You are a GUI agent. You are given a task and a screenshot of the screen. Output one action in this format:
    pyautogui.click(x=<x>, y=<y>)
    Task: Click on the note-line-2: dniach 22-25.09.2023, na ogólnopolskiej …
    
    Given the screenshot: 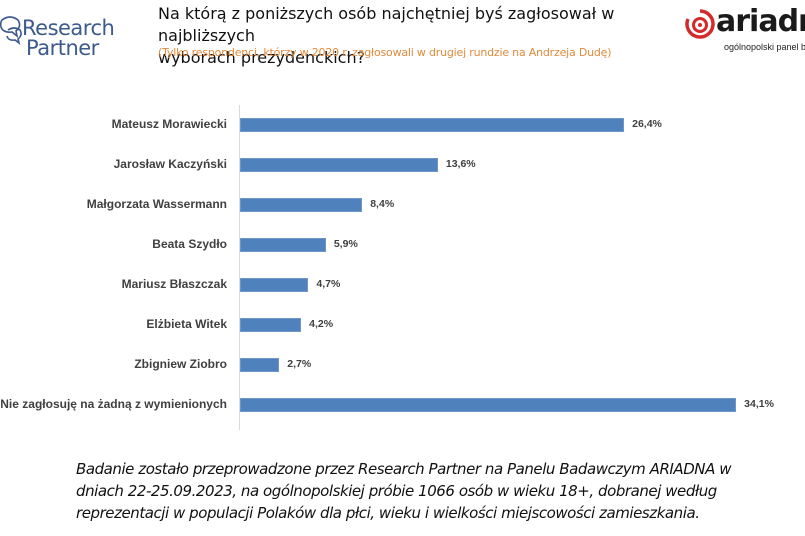 What is the action you would take?
    pyautogui.click(x=396, y=491)
    